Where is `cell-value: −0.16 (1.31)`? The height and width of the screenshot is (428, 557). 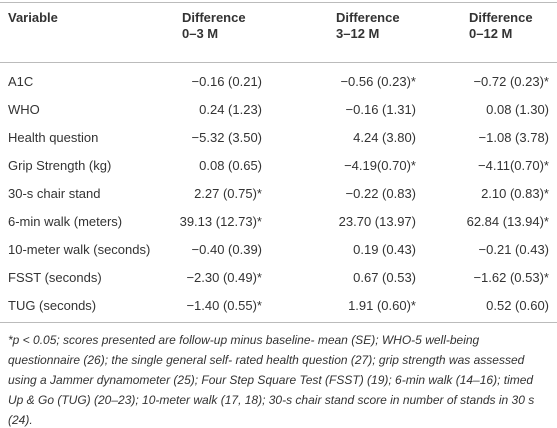 cell-value: −0.16 (1.31) is located at coordinates (380, 109).